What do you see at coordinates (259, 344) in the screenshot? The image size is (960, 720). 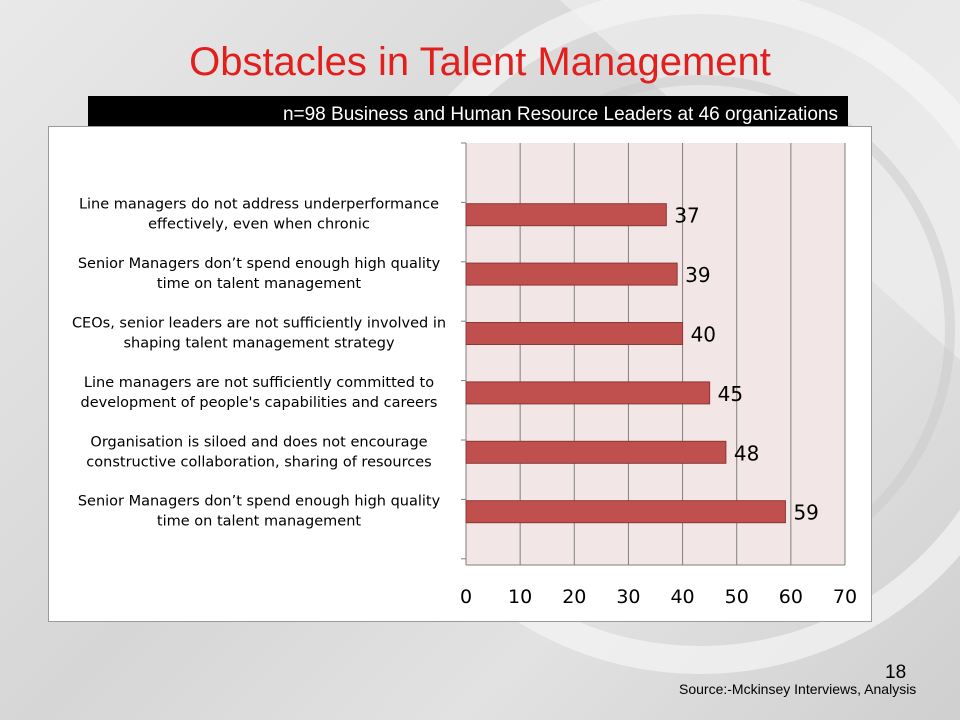 I see `category-label-line: shaping talent management strategy` at bounding box center [259, 344].